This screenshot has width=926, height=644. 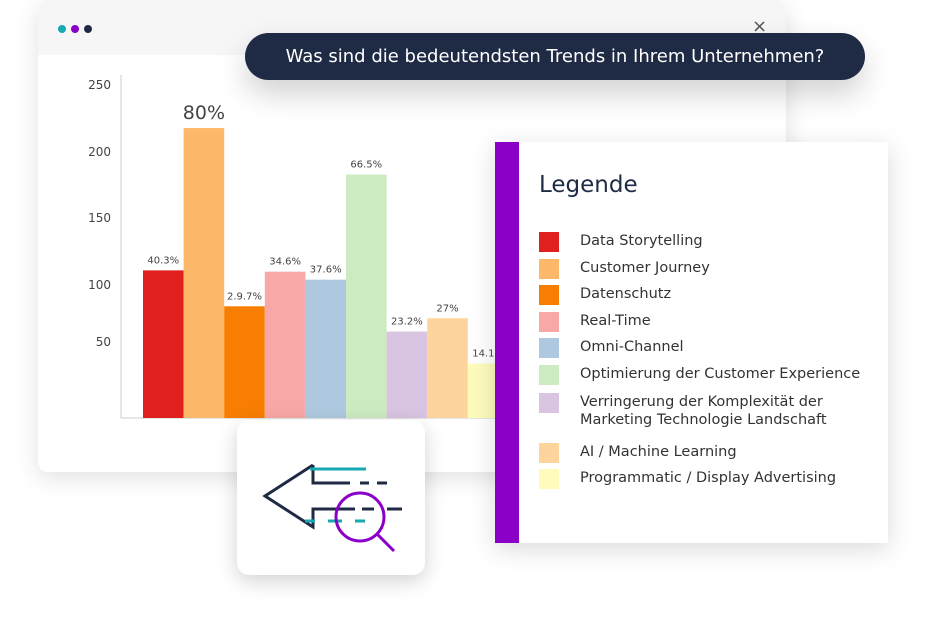 What do you see at coordinates (447, 308) in the screenshot?
I see `data-label: 27%` at bounding box center [447, 308].